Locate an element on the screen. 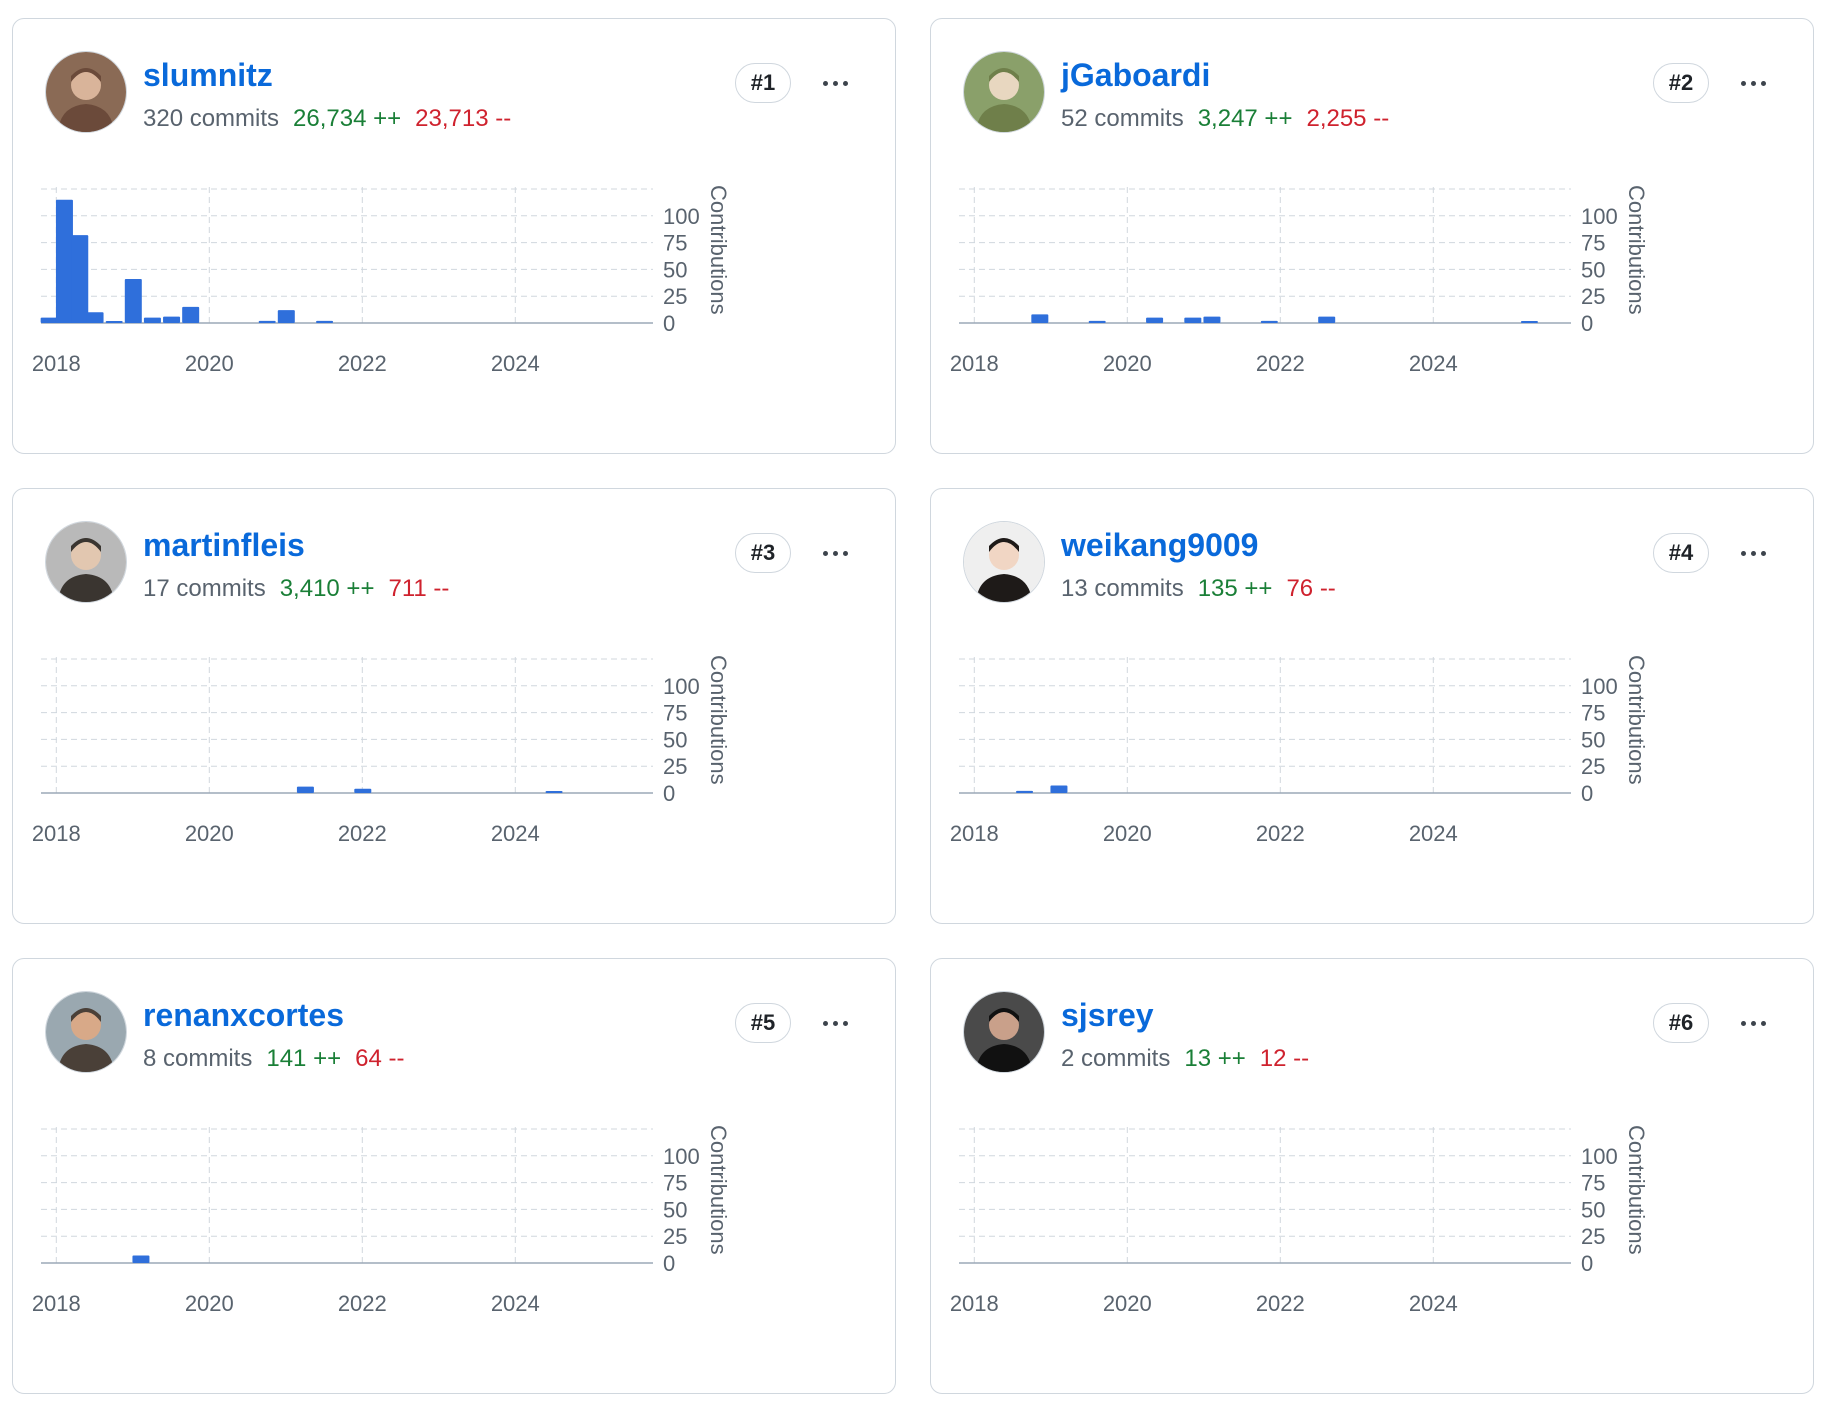 The width and height of the screenshot is (1824, 1410). commit-count: 8 commits is located at coordinates (198, 1058).